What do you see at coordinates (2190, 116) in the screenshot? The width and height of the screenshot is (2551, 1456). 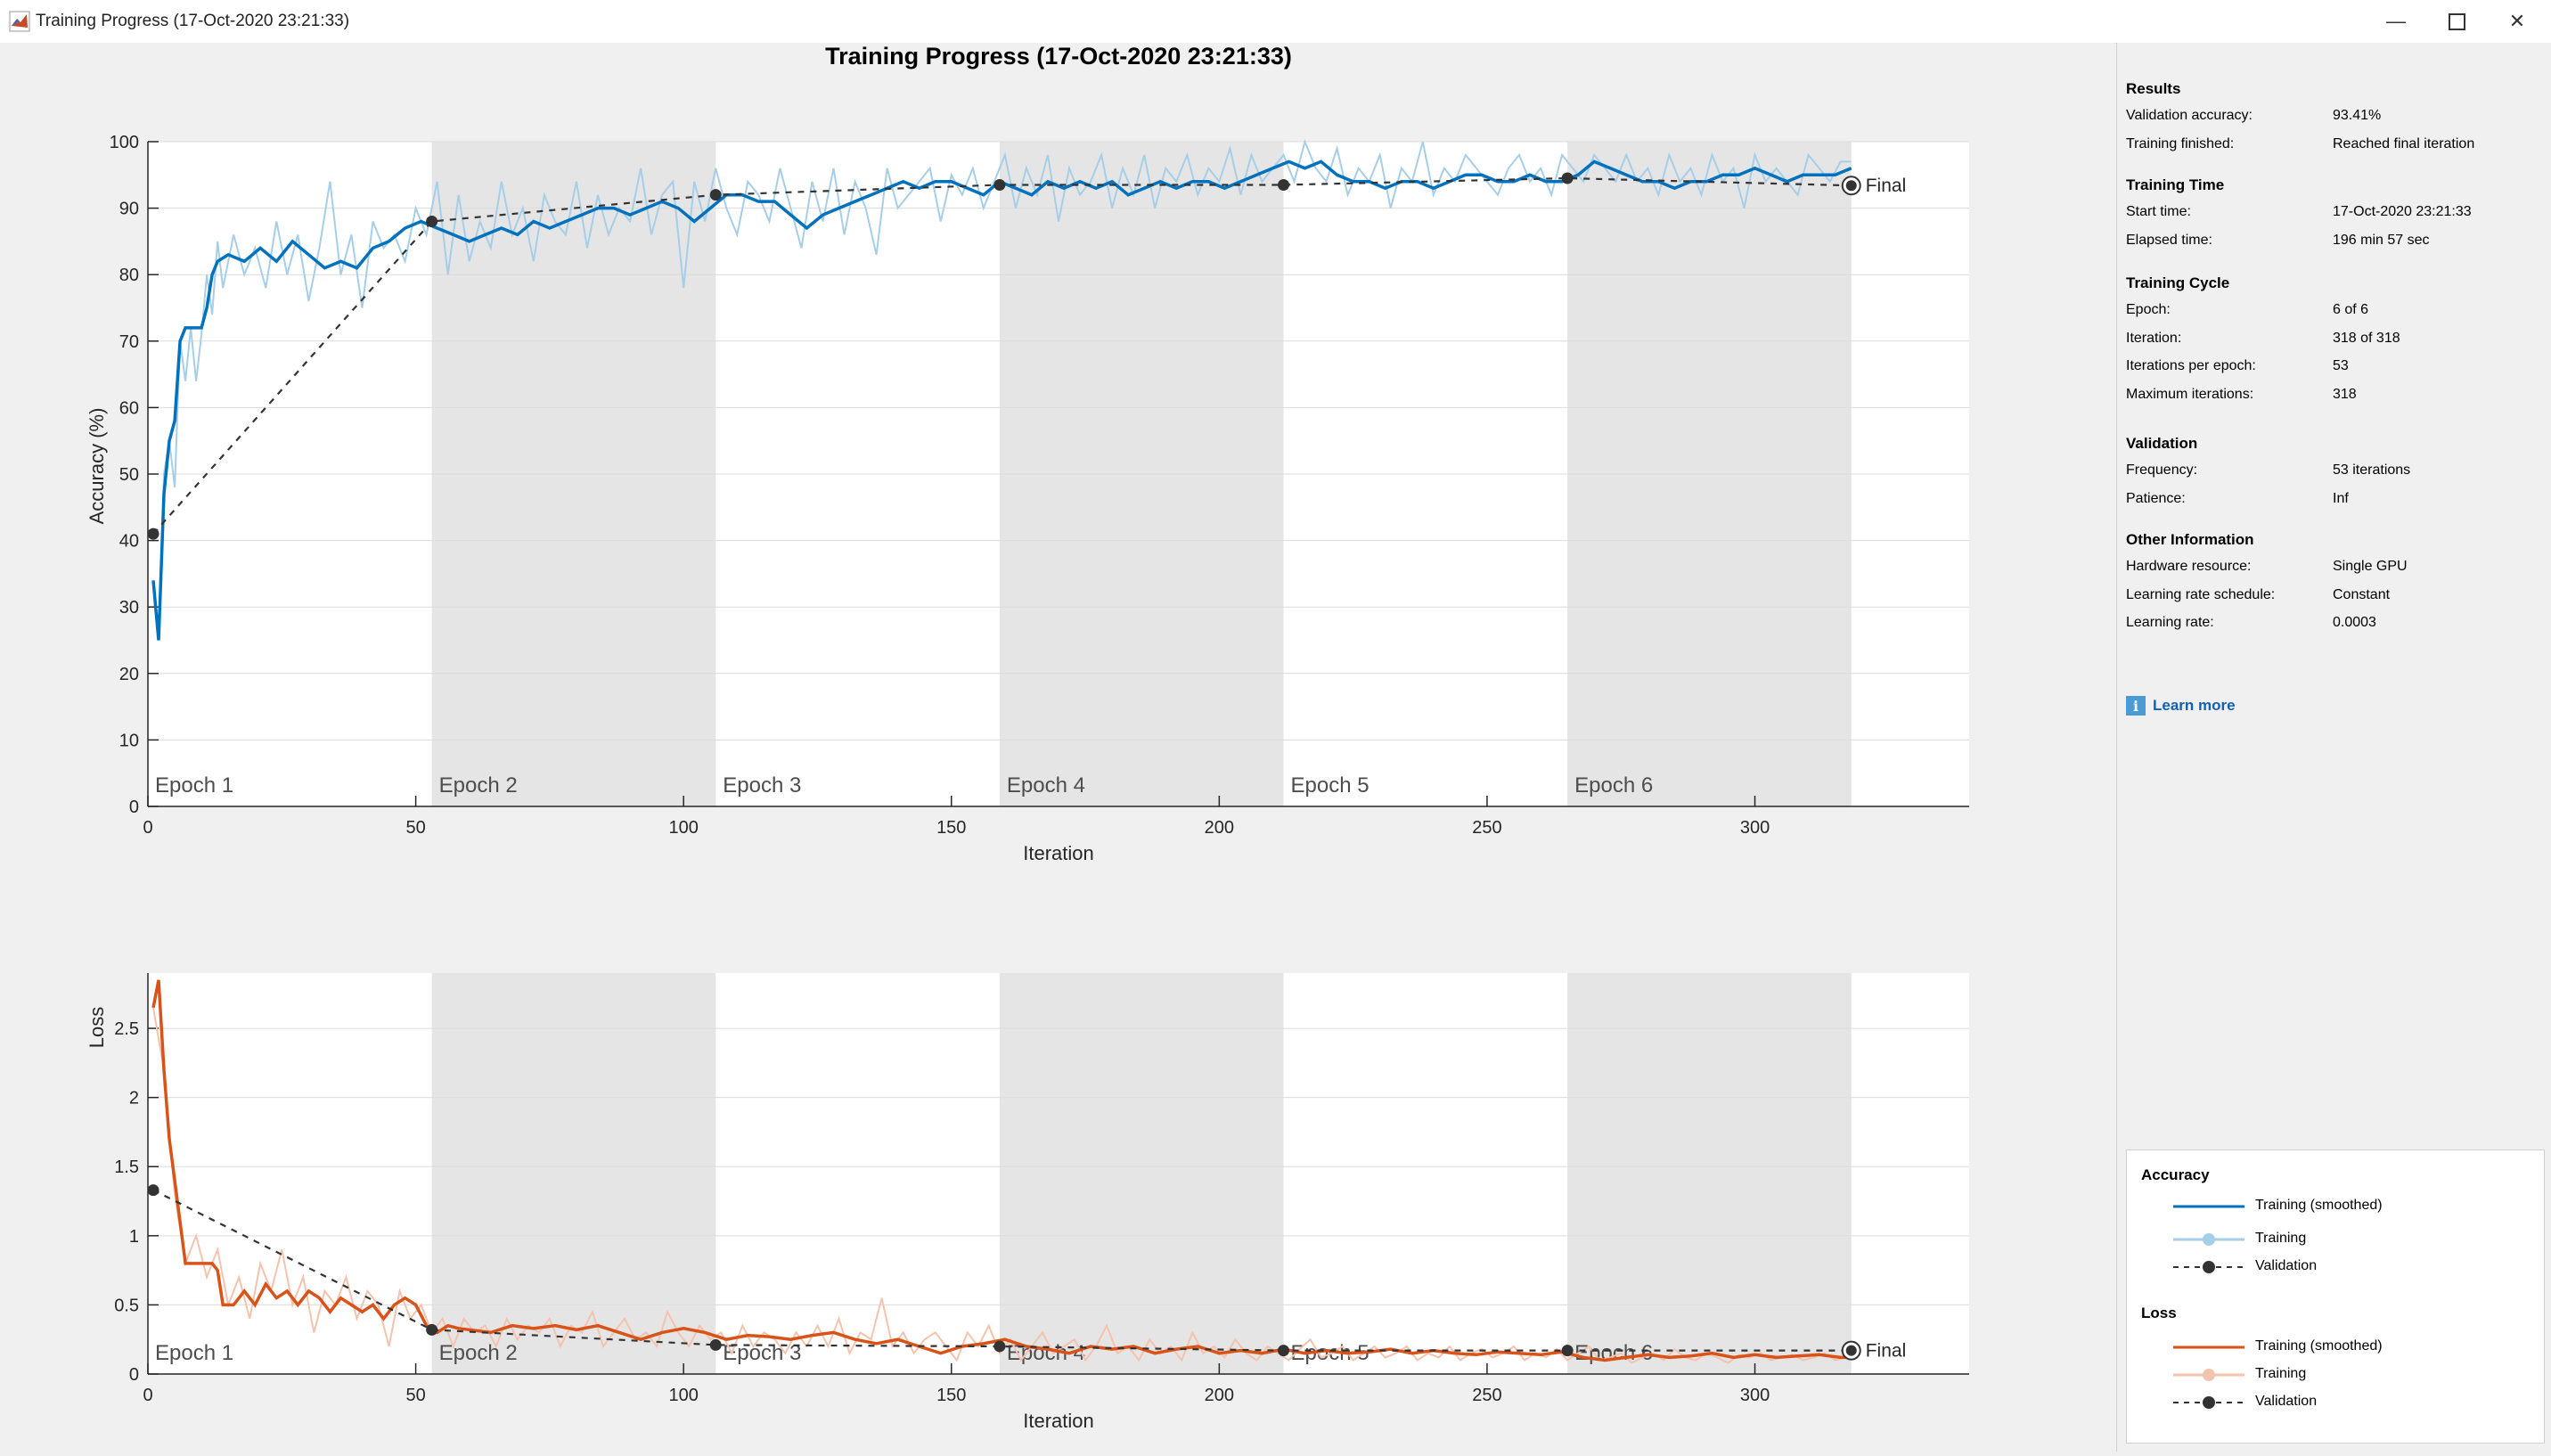 I see `result-label: Validation accuracy:` at bounding box center [2190, 116].